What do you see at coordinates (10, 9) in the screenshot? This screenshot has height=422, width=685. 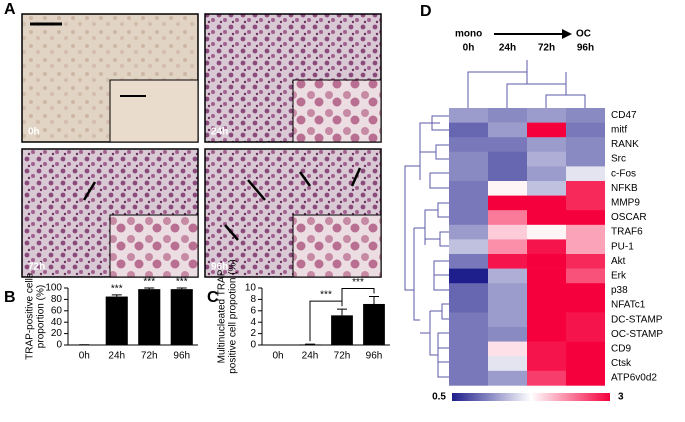 I see `panel-letter: A` at bounding box center [10, 9].